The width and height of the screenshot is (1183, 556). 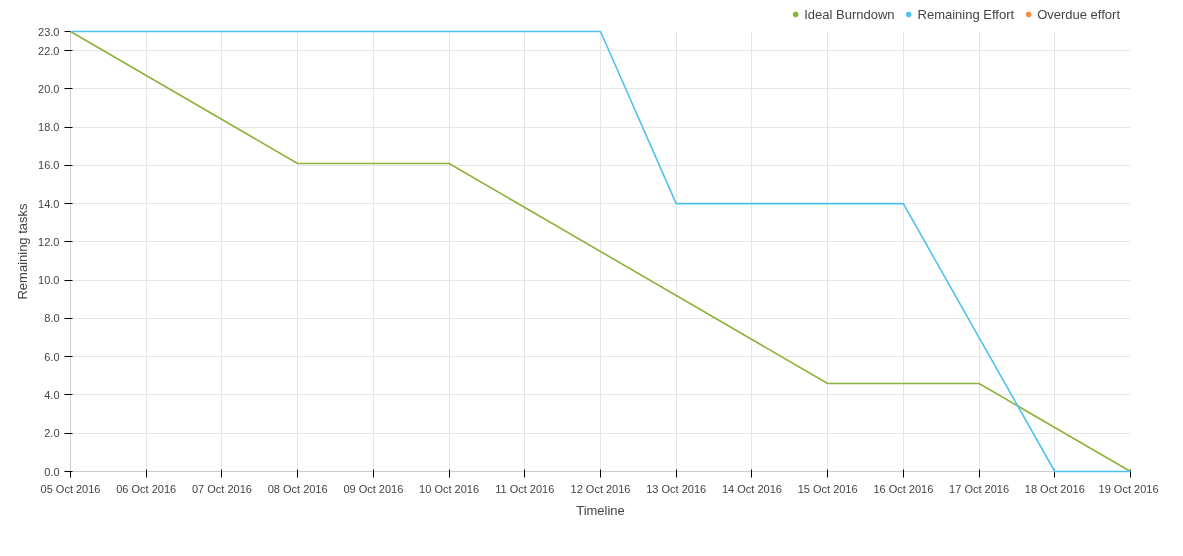 What do you see at coordinates (70, 488) in the screenshot?
I see `x-tick-label: 05 Oct 2016` at bounding box center [70, 488].